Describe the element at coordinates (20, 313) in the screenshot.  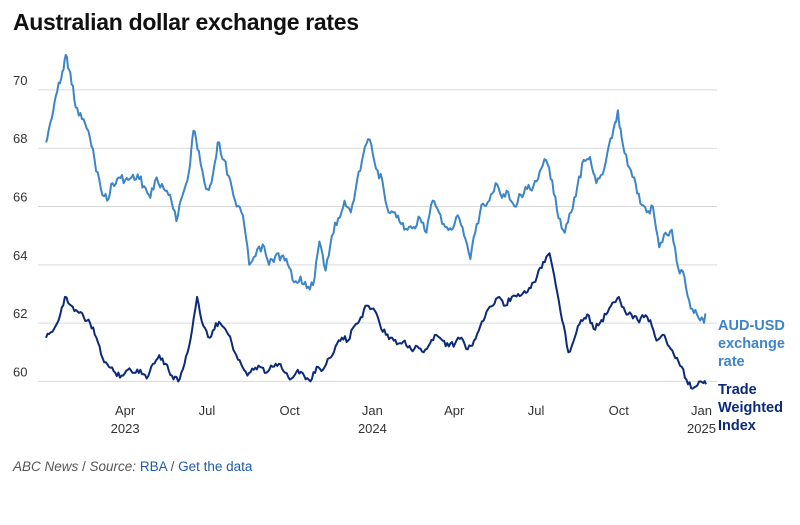
I see `y-tick-label: 62` at that location.